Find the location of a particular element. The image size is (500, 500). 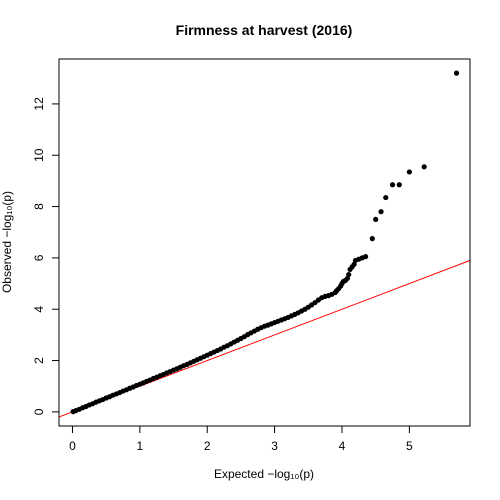

y-tick-label: 2 is located at coordinates (39, 360).